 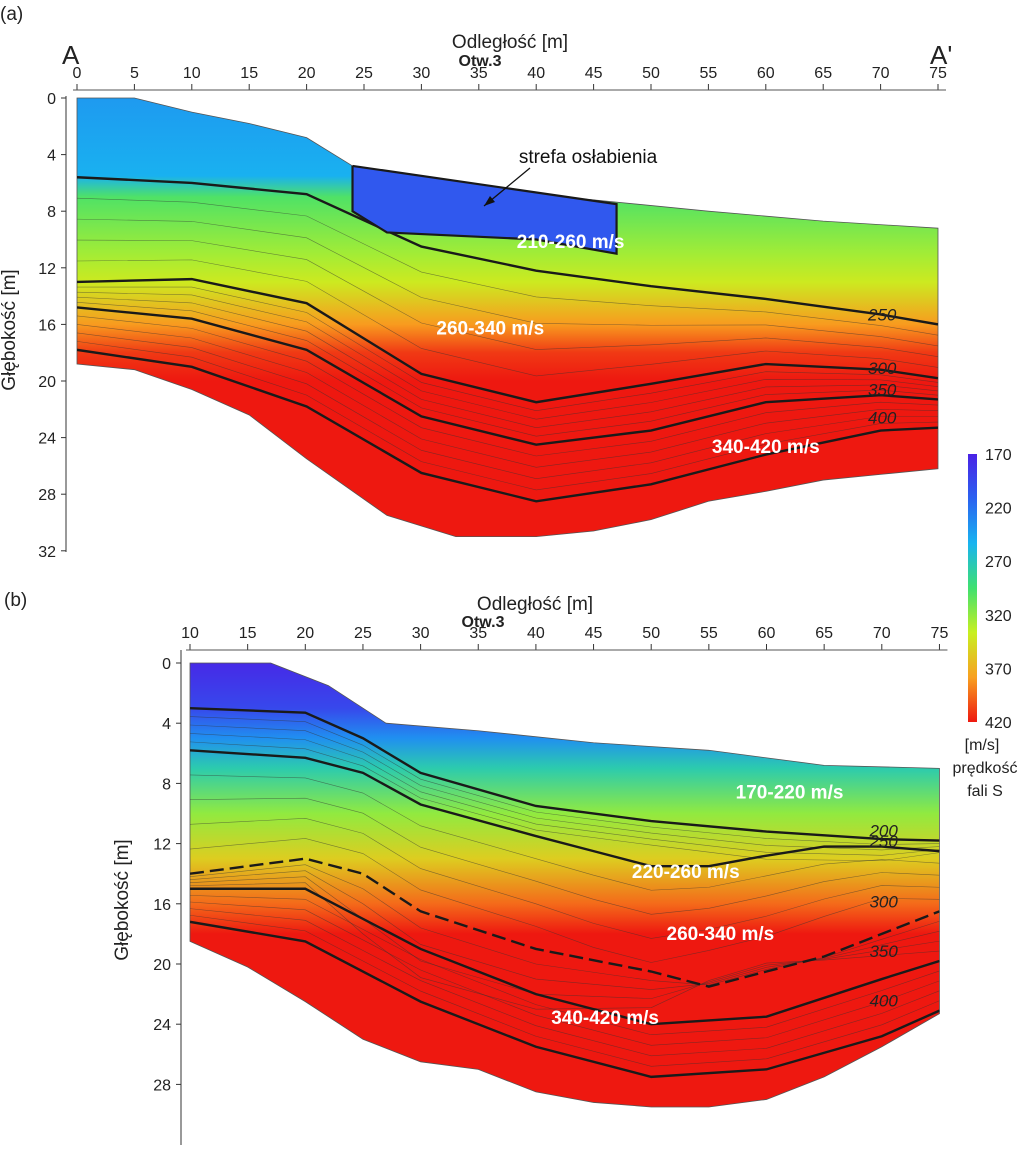 What do you see at coordinates (510, 42) in the screenshot?
I see `x-axis-title-a: Odległość [m]` at bounding box center [510, 42].